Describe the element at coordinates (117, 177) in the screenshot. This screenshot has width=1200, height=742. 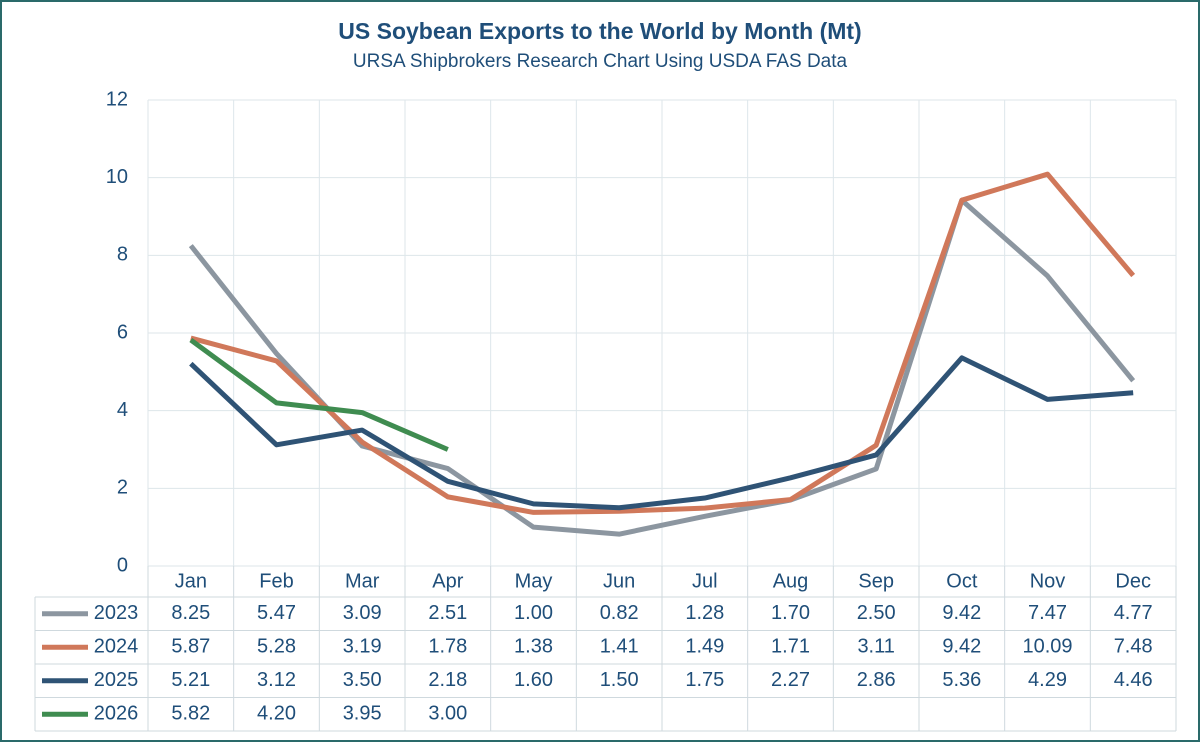
I see `y-tick-label: 10` at that location.